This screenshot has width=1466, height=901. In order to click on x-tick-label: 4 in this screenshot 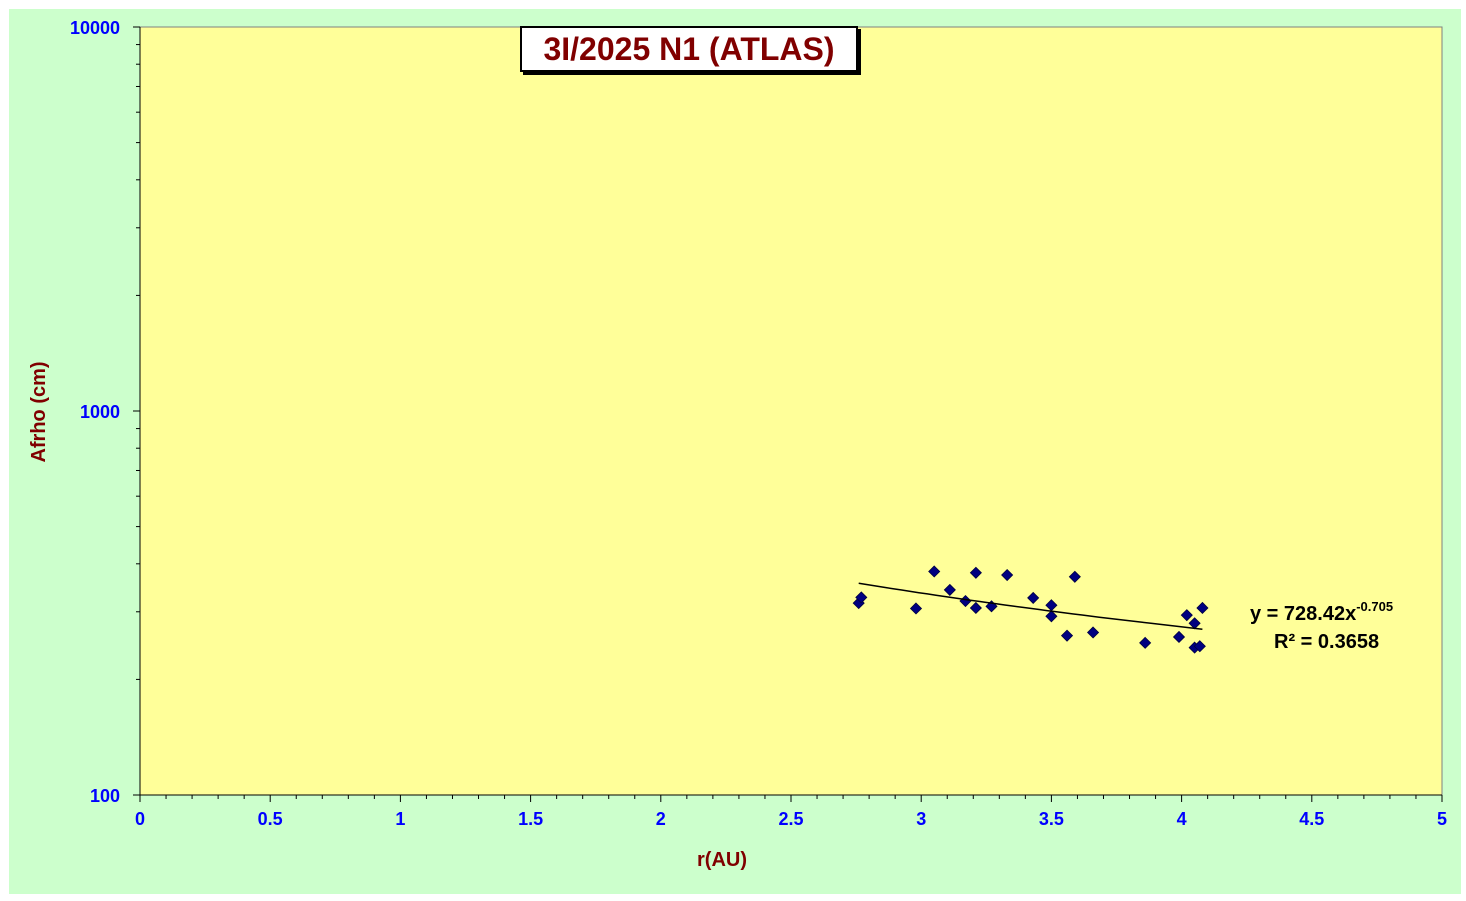, I will do `click(1182, 819)`.